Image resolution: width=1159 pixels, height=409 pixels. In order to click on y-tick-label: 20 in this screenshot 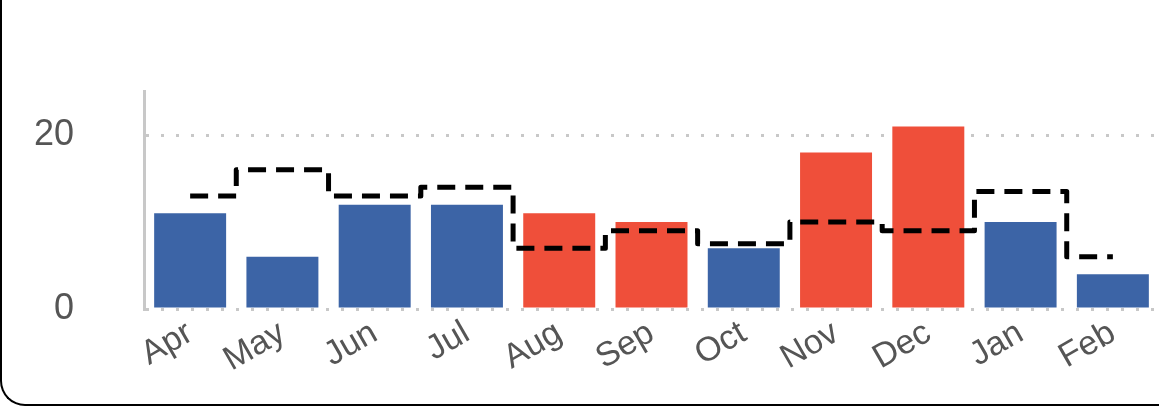, I will do `click(53, 132)`.